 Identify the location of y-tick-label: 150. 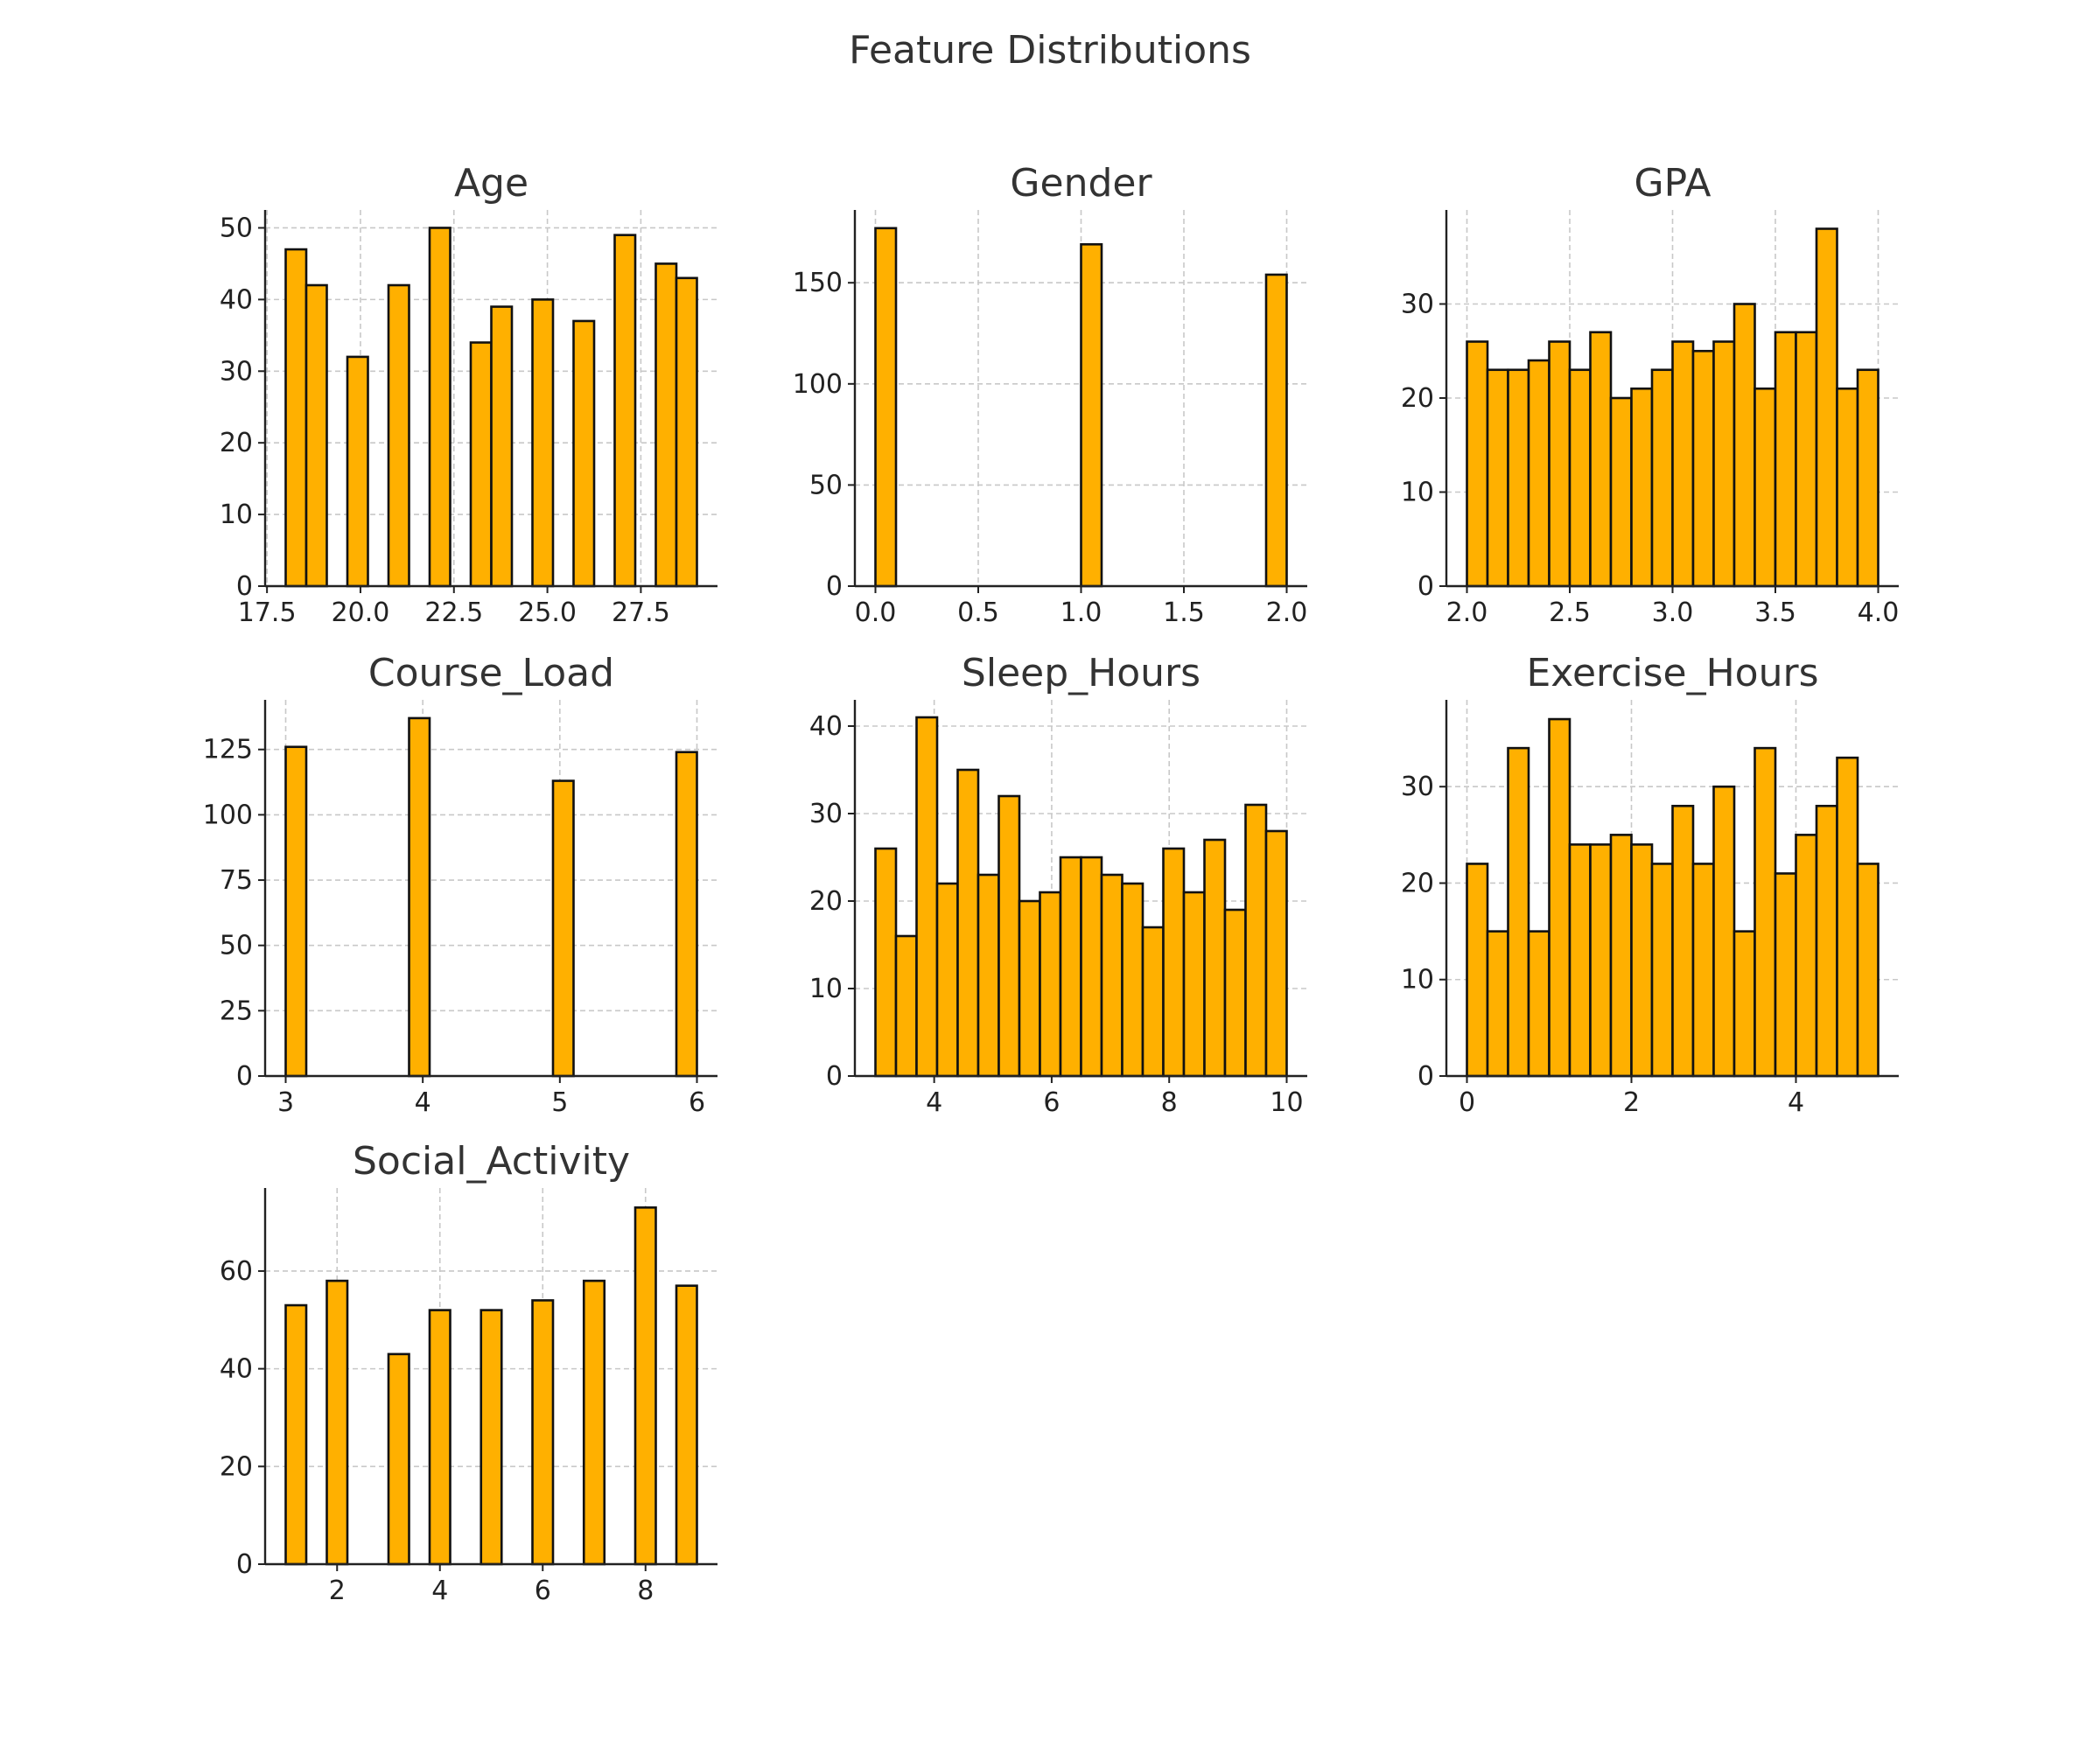
(818, 283).